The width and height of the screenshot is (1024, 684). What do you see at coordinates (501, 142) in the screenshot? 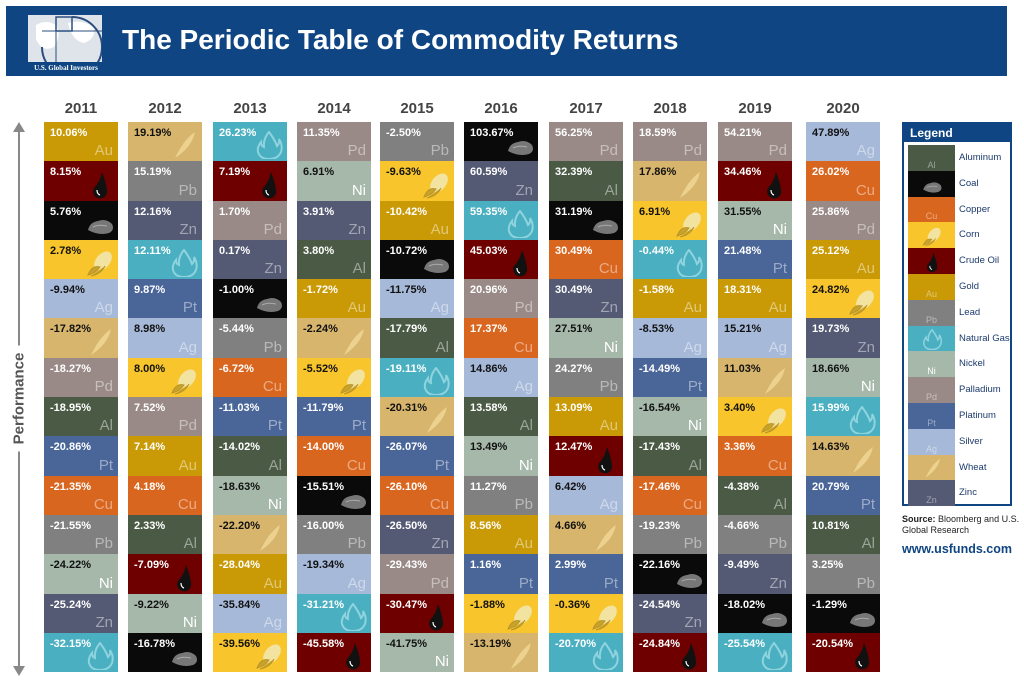
I see `commodity-cell-coal: 103.67%` at bounding box center [501, 142].